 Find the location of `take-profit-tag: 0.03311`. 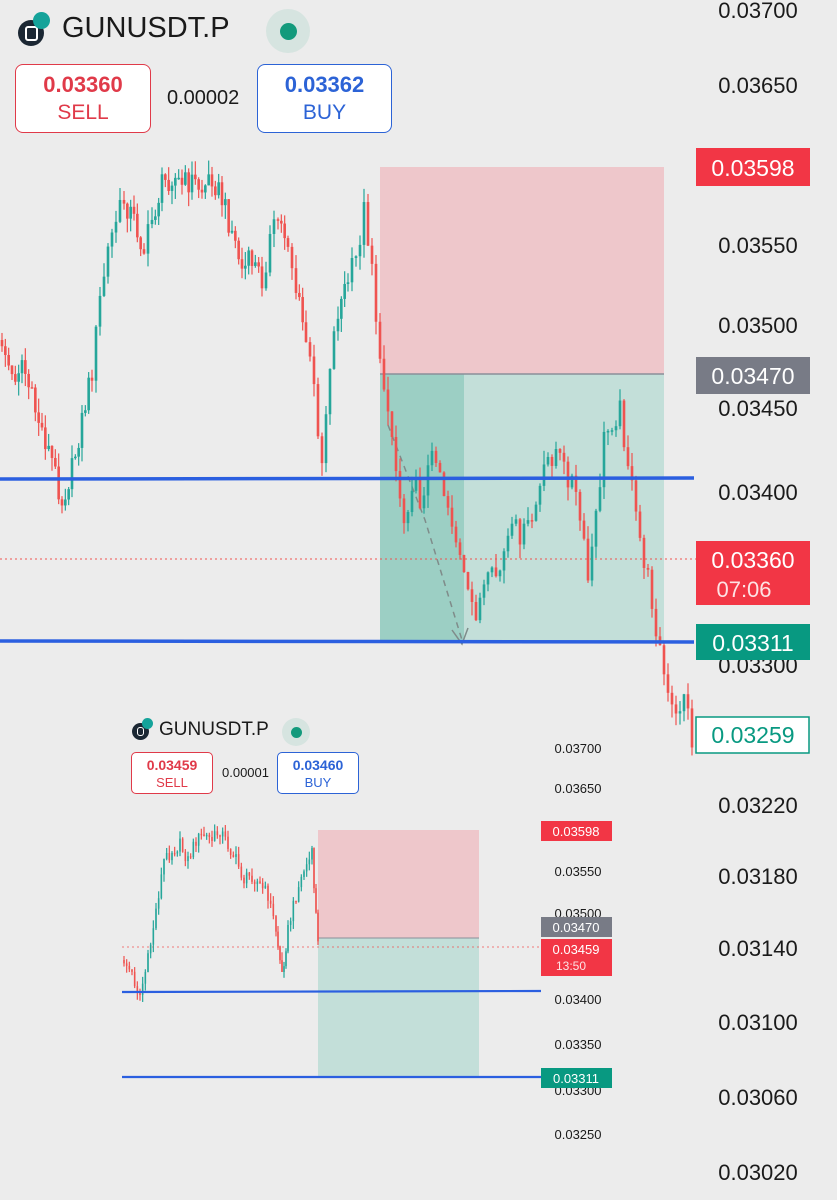

take-profit-tag: 0.03311 is located at coordinates (753, 642).